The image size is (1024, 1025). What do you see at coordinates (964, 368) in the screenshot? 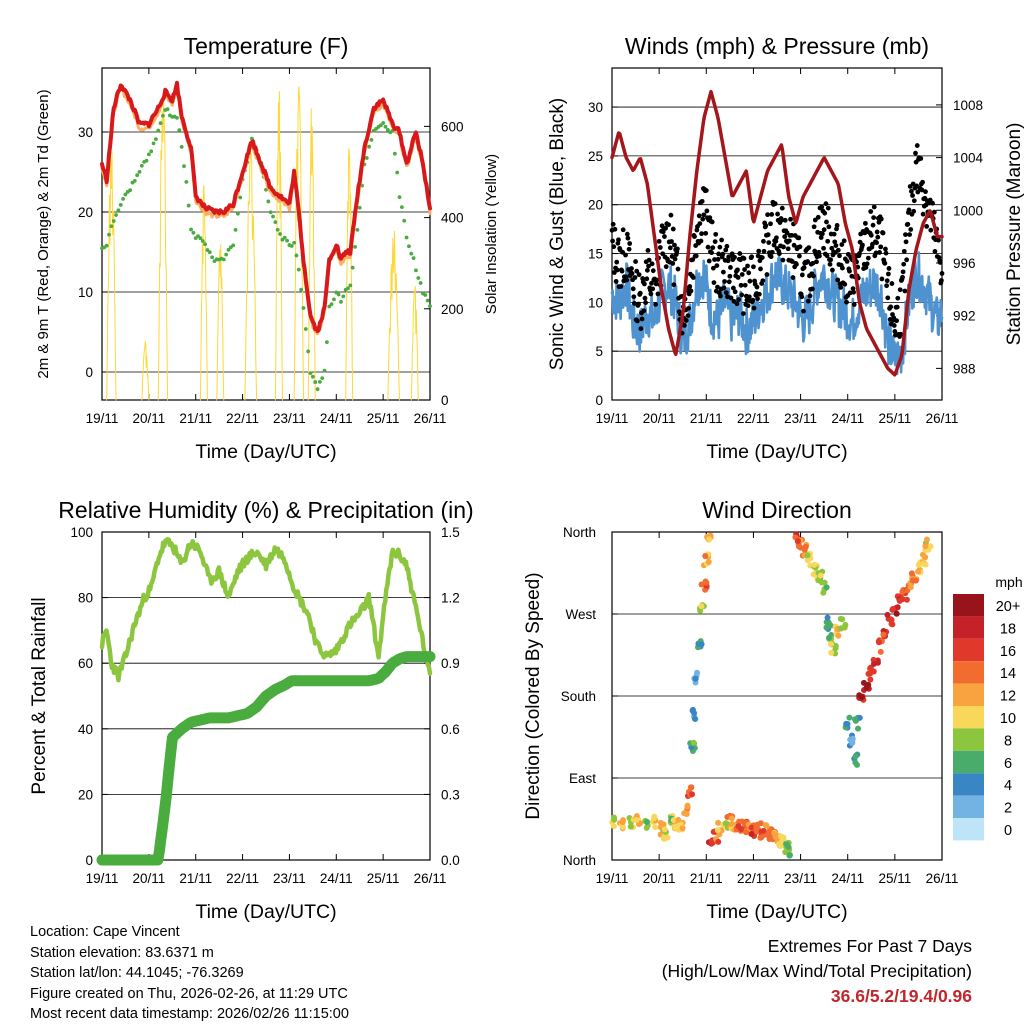
I see `y2-tick-label: 988` at bounding box center [964, 368].